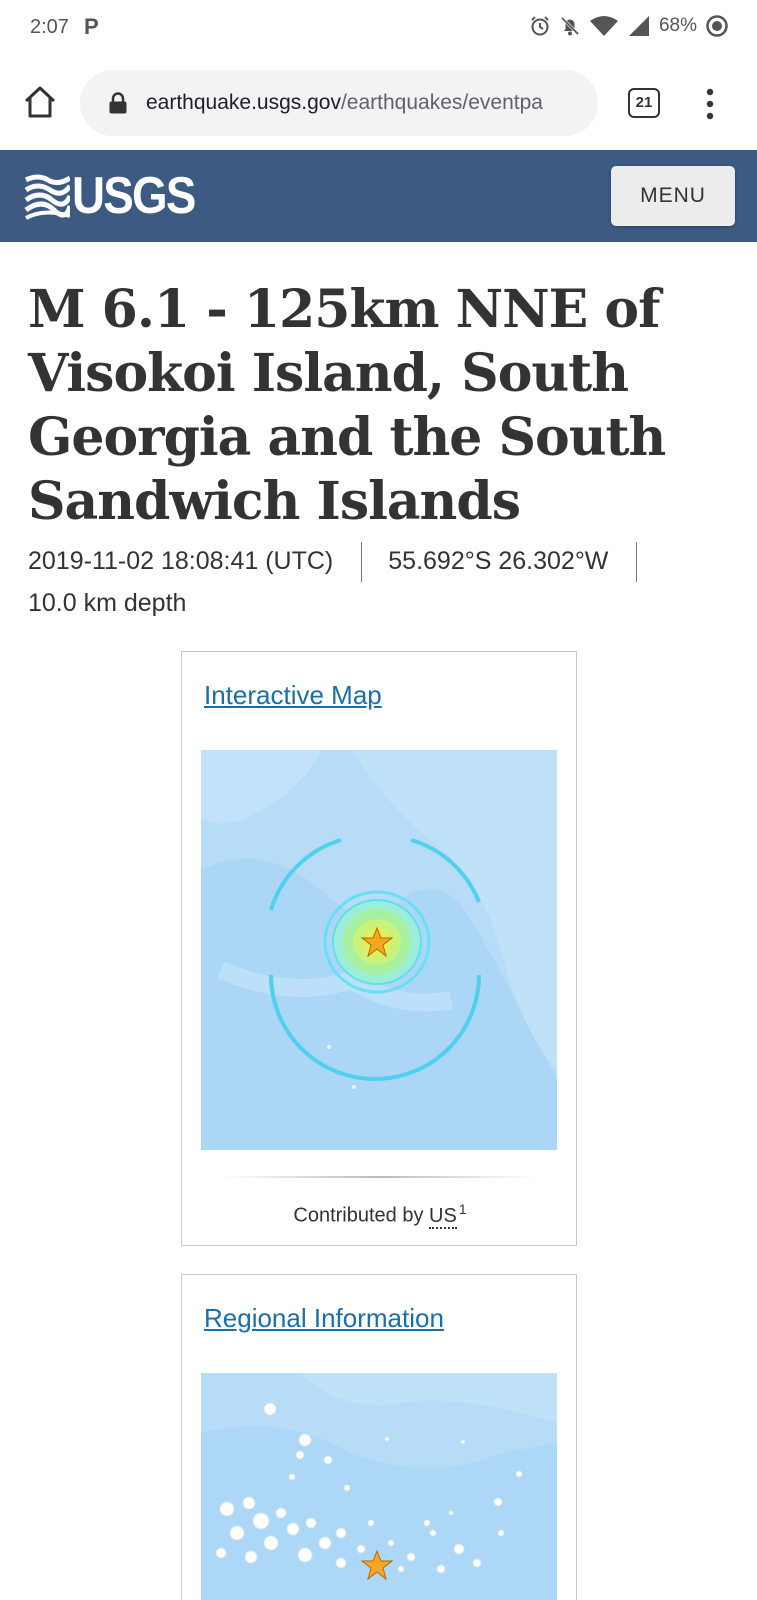  What do you see at coordinates (40, 102) in the screenshot?
I see `home-icon` at bounding box center [40, 102].